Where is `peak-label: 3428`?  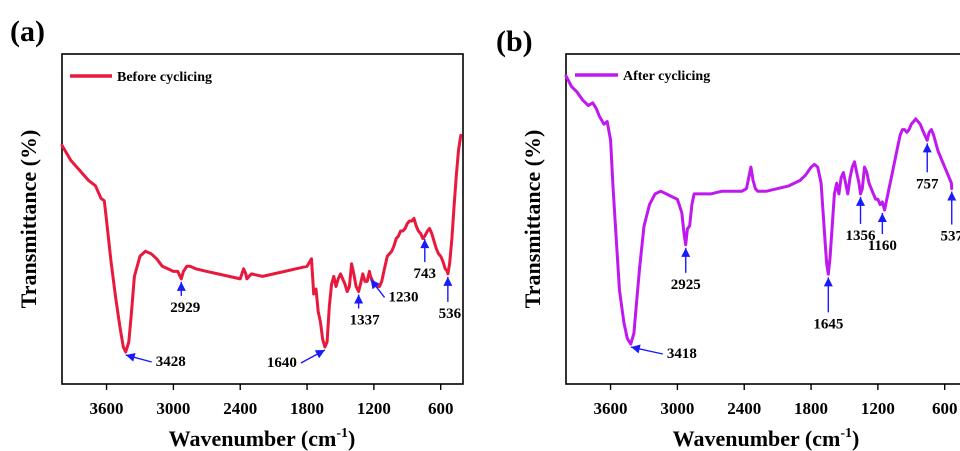 peak-label: 3428 is located at coordinates (171, 362).